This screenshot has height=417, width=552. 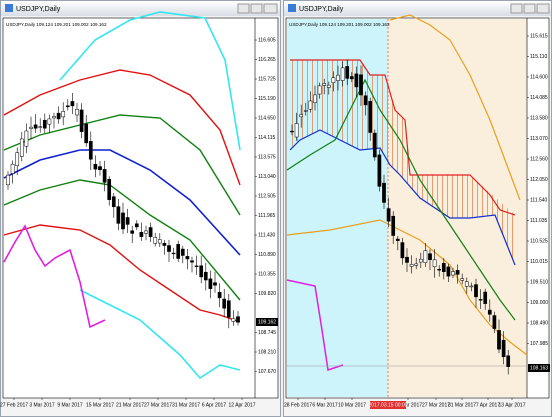 What do you see at coordinates (436, 405) in the screenshot?
I see `date-label: 27 Mar 2017` at bounding box center [436, 405].